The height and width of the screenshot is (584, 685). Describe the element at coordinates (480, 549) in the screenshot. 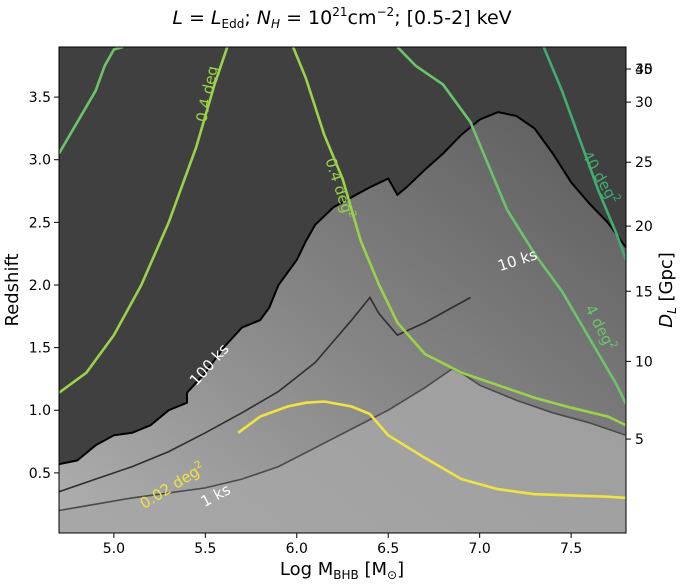

I see `x-tick-label: 7.0` at that location.